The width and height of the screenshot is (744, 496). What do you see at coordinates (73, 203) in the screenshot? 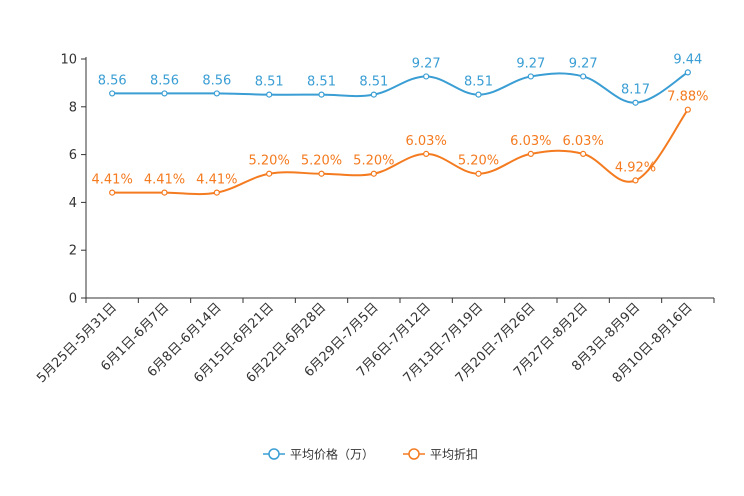
I see `y-tick-label: 4` at bounding box center [73, 203].